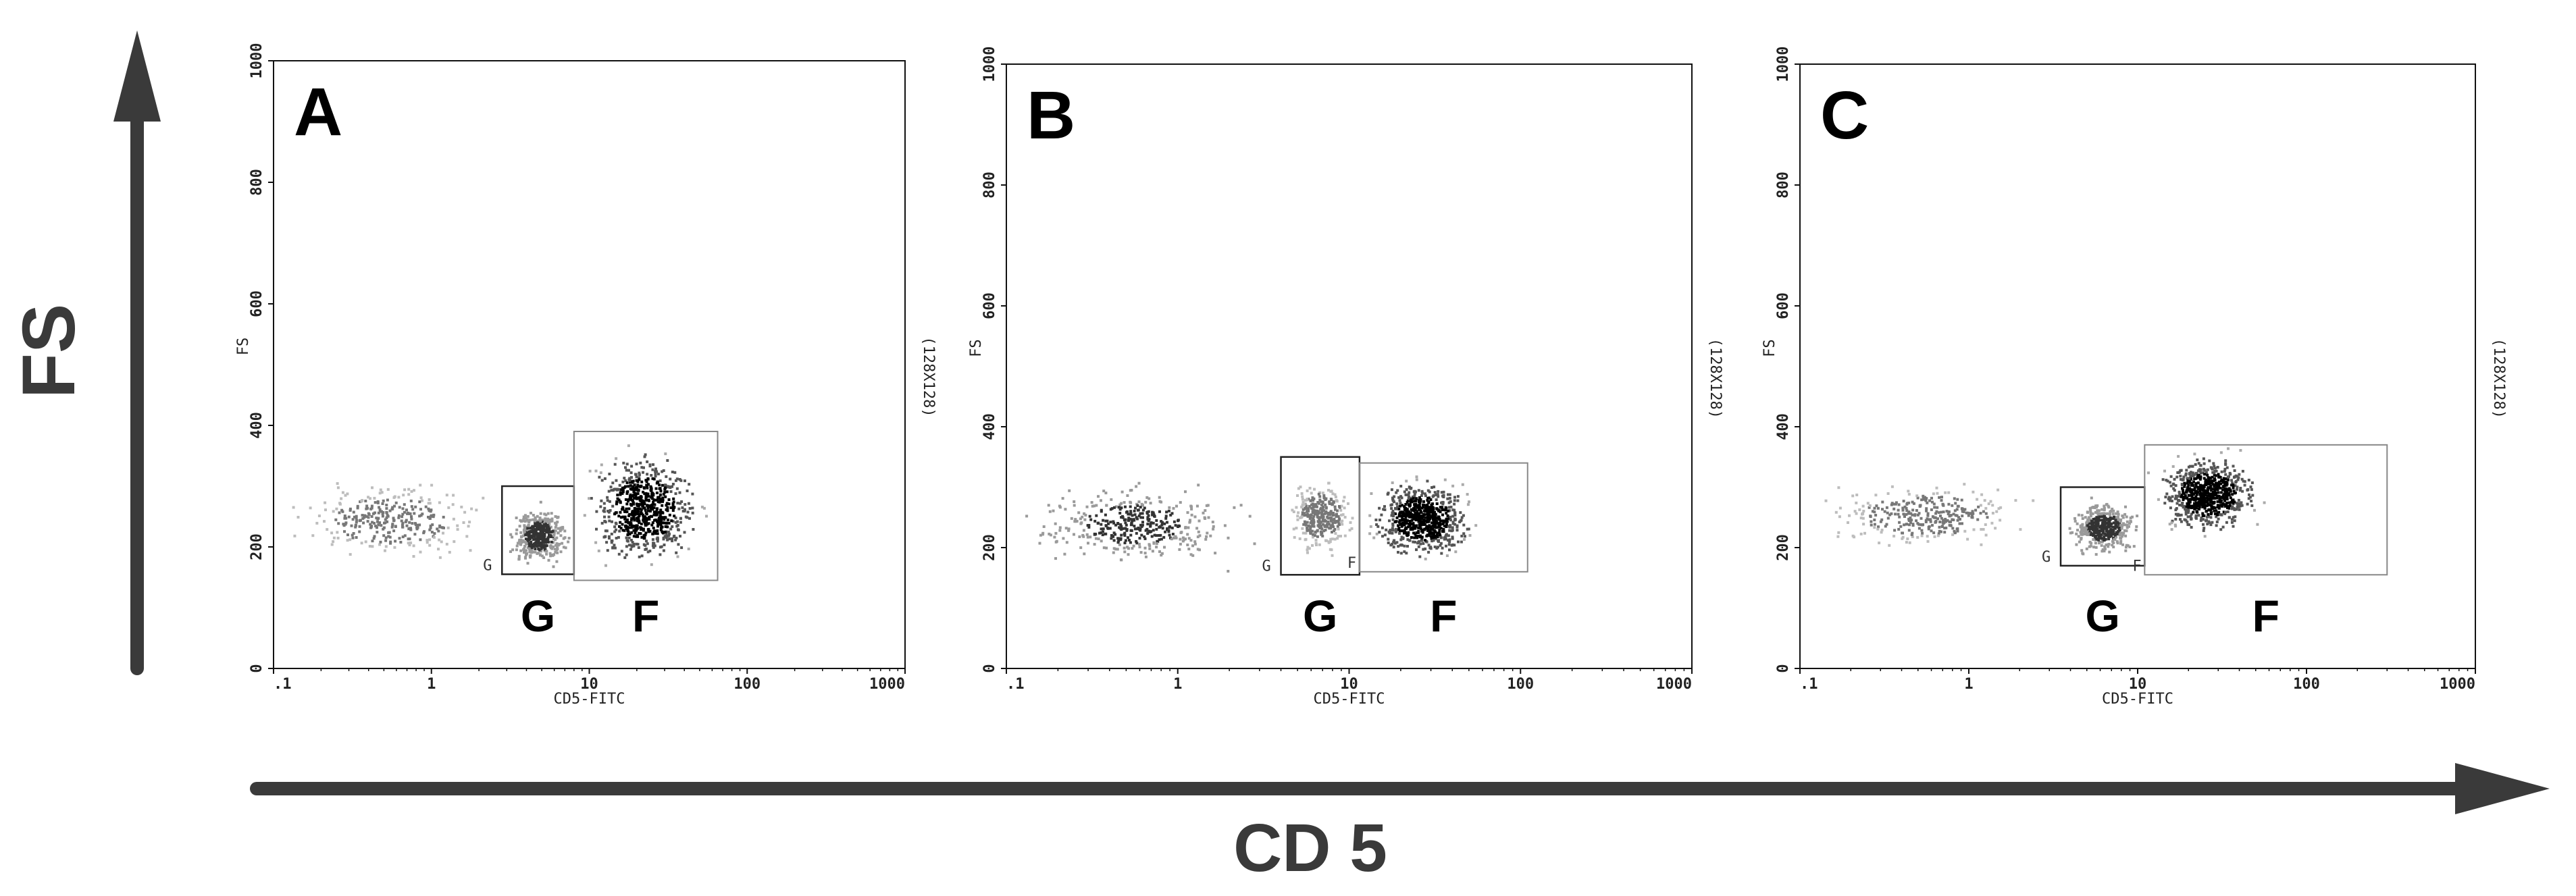 The image size is (2576, 896). What do you see at coordinates (1769, 348) in the screenshot?
I see `y-axis-title: FS` at bounding box center [1769, 348].